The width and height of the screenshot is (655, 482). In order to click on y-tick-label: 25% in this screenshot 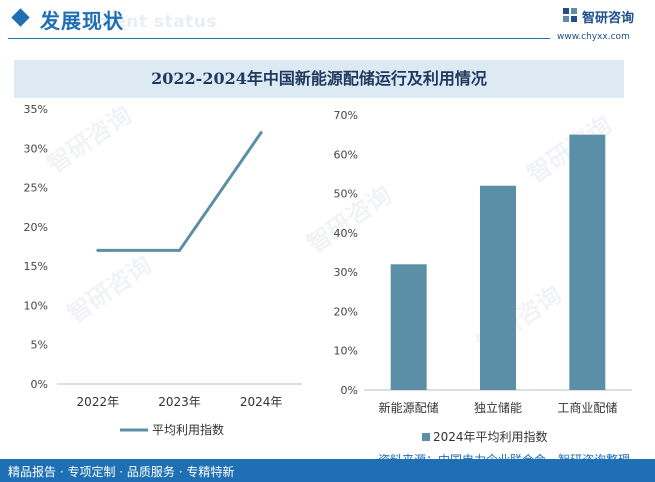, I will do `click(36, 188)`.